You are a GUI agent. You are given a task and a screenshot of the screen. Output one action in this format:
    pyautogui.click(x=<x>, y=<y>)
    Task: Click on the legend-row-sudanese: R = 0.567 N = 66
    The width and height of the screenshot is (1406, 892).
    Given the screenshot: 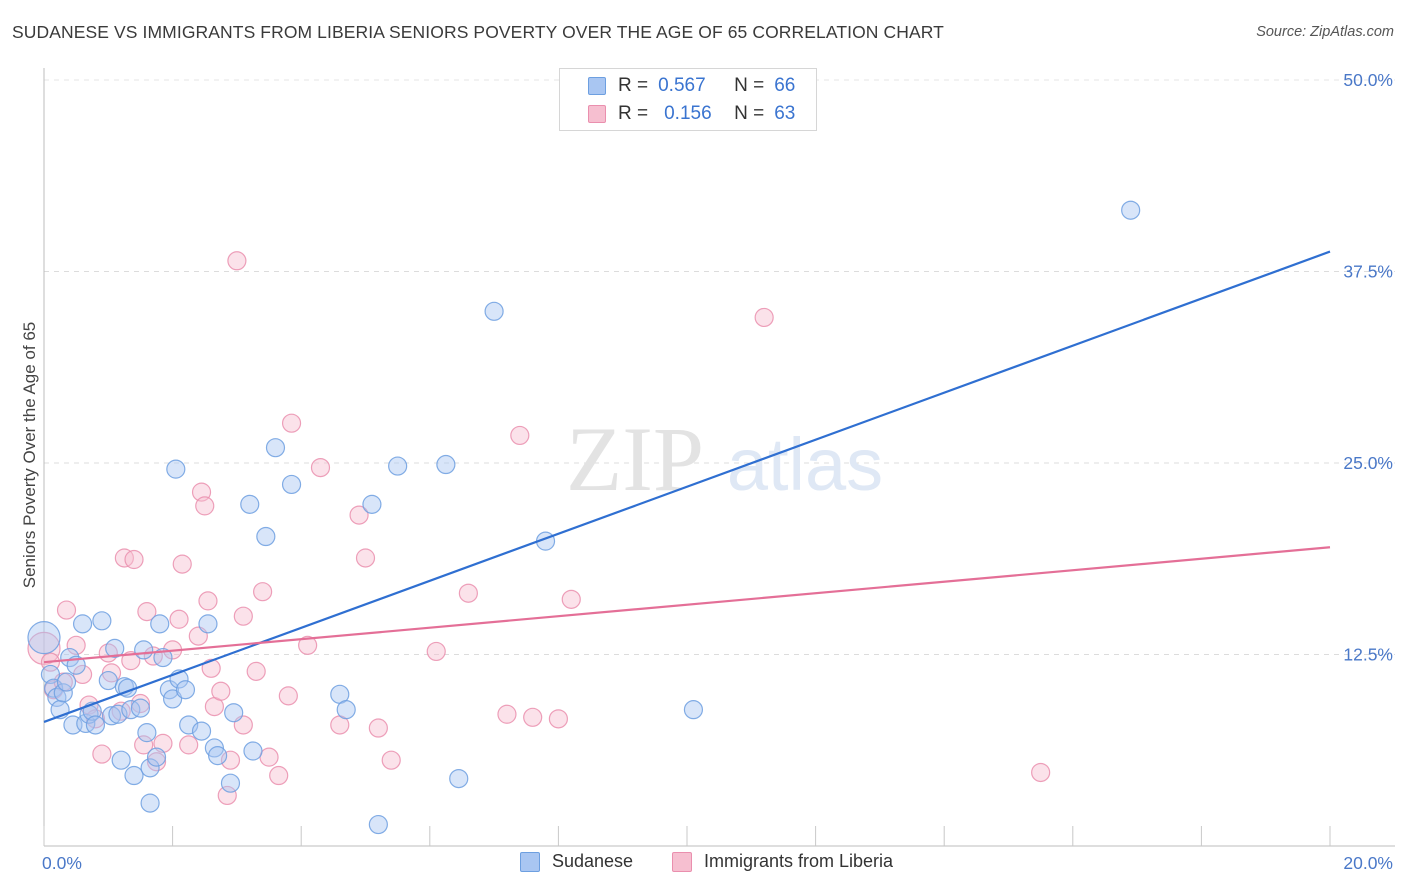 What is the action you would take?
    pyautogui.click(x=691, y=86)
    